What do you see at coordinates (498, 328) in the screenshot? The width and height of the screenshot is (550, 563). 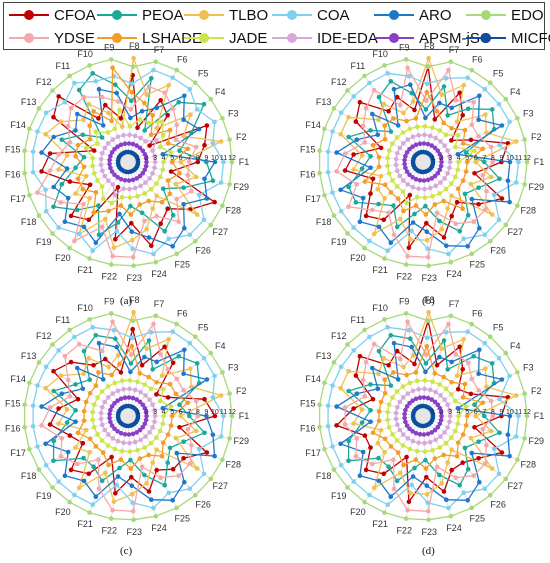 I see `axis-label-f5: F5` at bounding box center [498, 328].